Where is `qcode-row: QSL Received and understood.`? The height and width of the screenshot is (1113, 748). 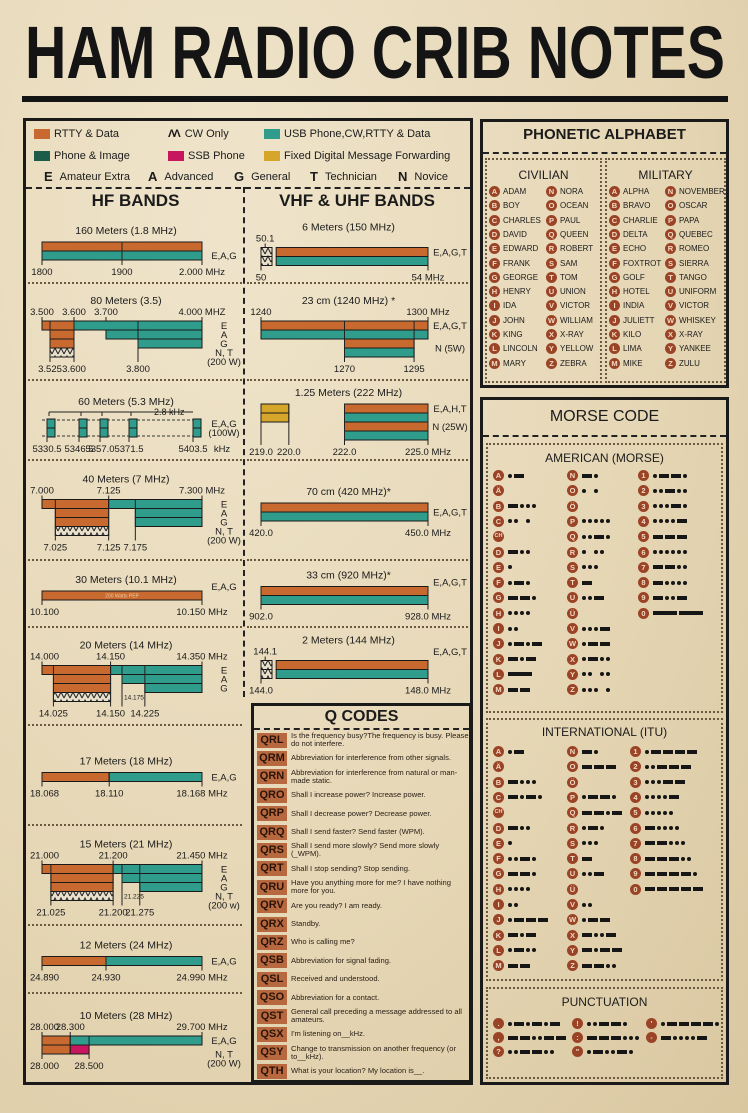
qcode-row: QSL Received and understood. is located at coordinates (363, 979).